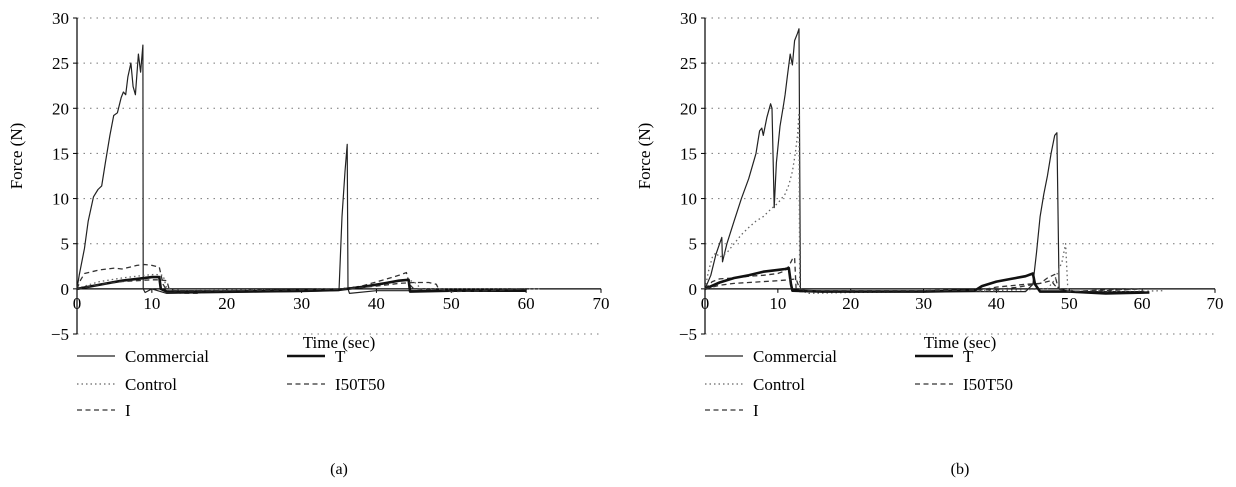 The image size is (1236, 487). Describe the element at coordinates (934, 203) in the screenshot. I see `series-line-control` at that location.